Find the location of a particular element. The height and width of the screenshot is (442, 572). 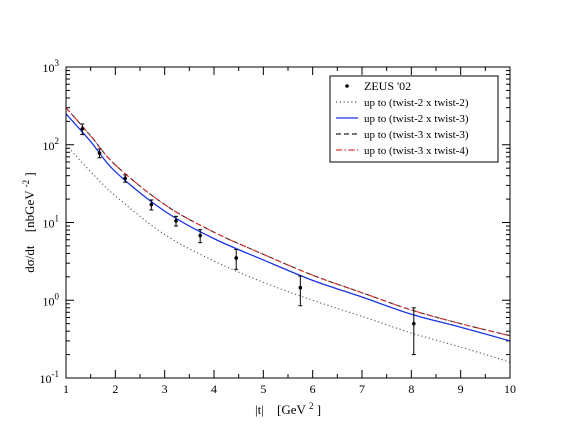

y-axis-label: dσ/dt [nbGeV -2 ] is located at coordinates (27, 222).